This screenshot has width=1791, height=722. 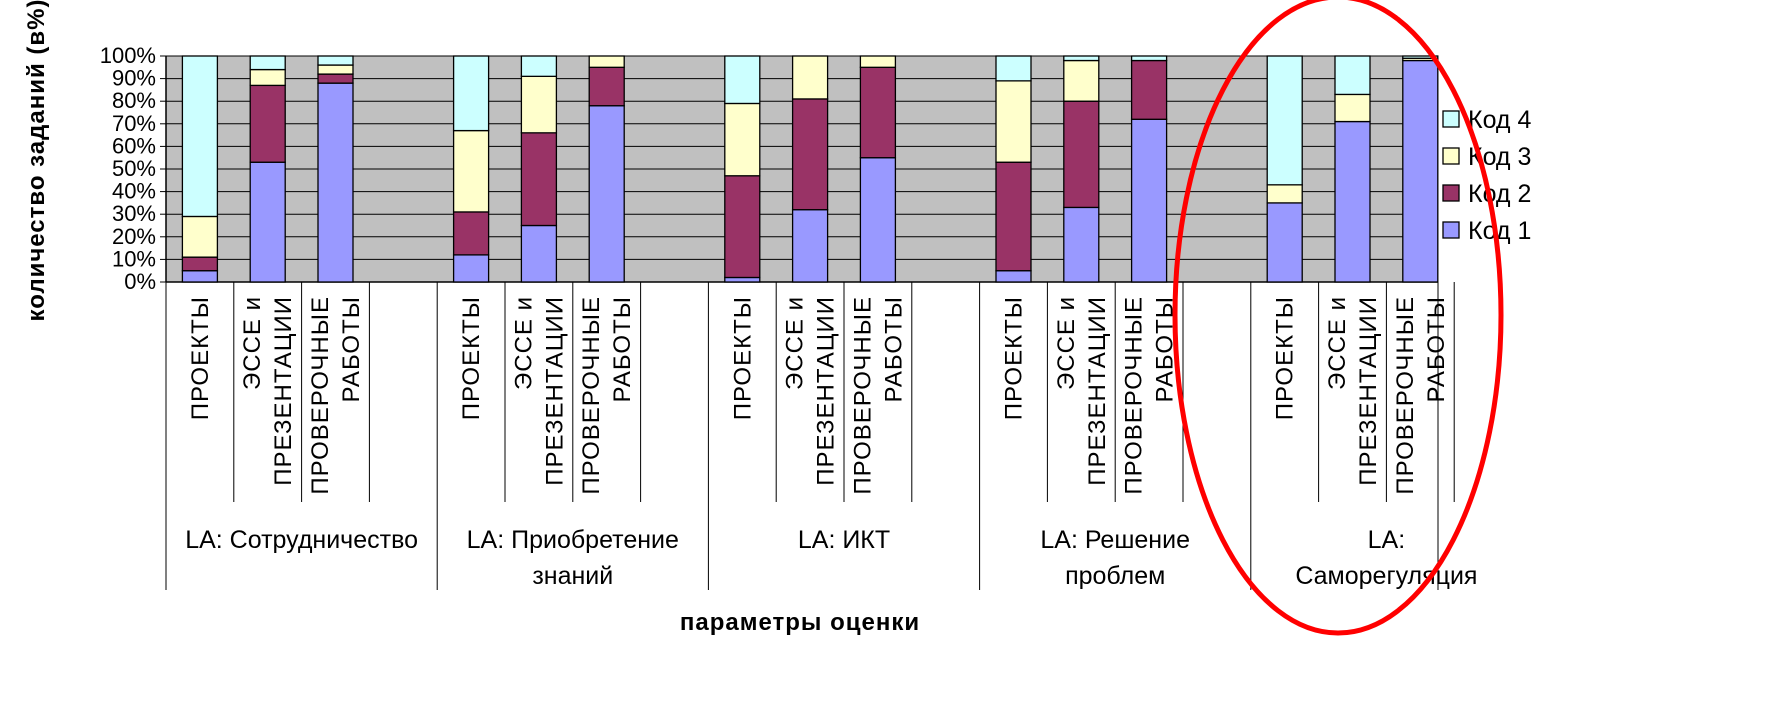 What do you see at coordinates (134, 236) in the screenshot?
I see `y-tick-label: 20%` at bounding box center [134, 236].